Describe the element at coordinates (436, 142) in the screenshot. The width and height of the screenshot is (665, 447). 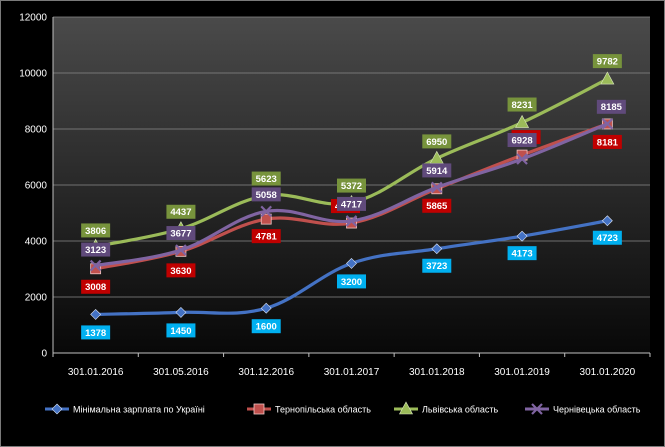
I see `data-label-text: 6950` at that location.